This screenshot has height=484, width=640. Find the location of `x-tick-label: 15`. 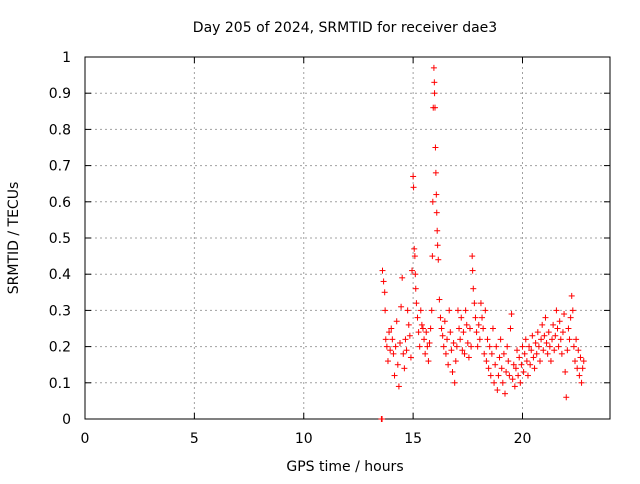

x-tick-label: 15 is located at coordinates (413, 439).